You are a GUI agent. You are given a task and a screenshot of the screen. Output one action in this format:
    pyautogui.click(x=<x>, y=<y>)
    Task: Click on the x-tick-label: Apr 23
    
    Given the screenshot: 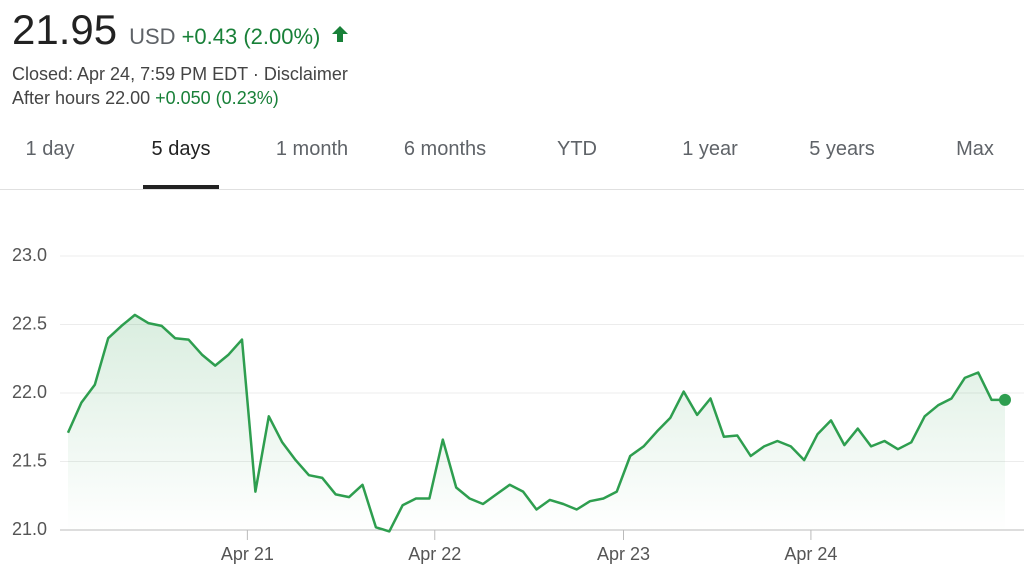 What is the action you would take?
    pyautogui.click(x=623, y=554)
    